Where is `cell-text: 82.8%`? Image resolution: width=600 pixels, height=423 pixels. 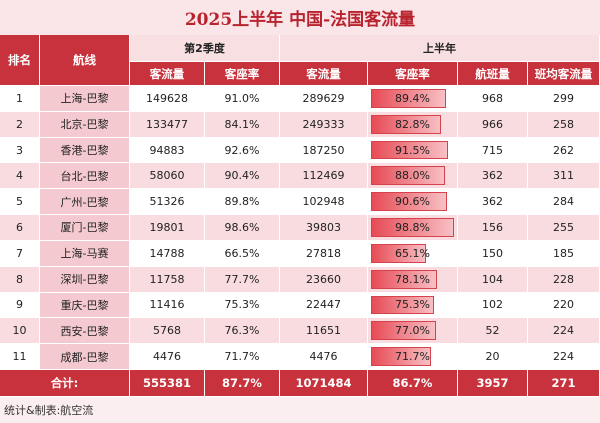
cell-text: 82.8% is located at coordinates (412, 124).